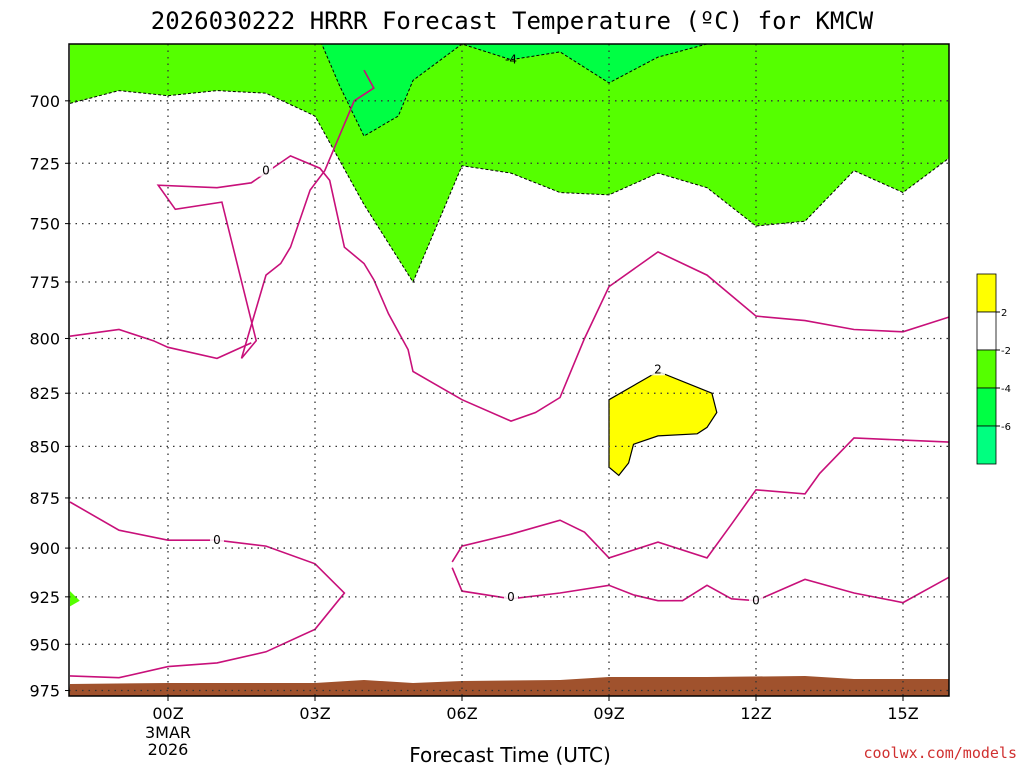 The width and height of the screenshot is (1024, 768). Describe the element at coordinates (44, 282) in the screenshot. I see `y-tick-label: 775` at that location.